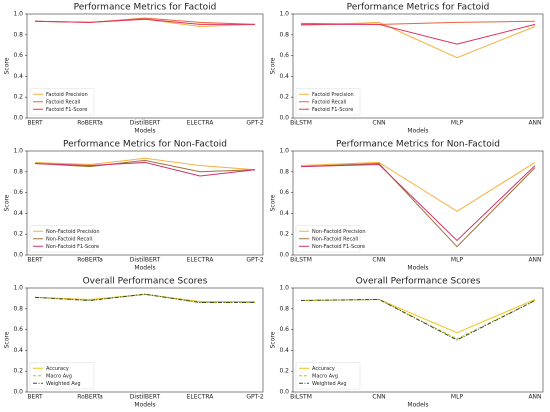 This screenshot has width=550, height=412. Describe the element at coordinates (323, 369) in the screenshot. I see `legend-label: Accuracy` at that location.